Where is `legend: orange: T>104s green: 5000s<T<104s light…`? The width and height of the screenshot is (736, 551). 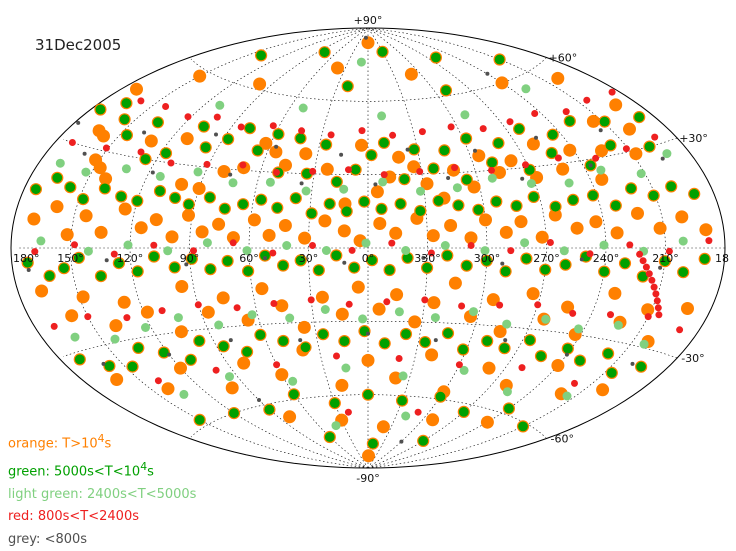
legend: orange: T>104s green: 5000s<T<104s light… is located at coordinates (102, 489).